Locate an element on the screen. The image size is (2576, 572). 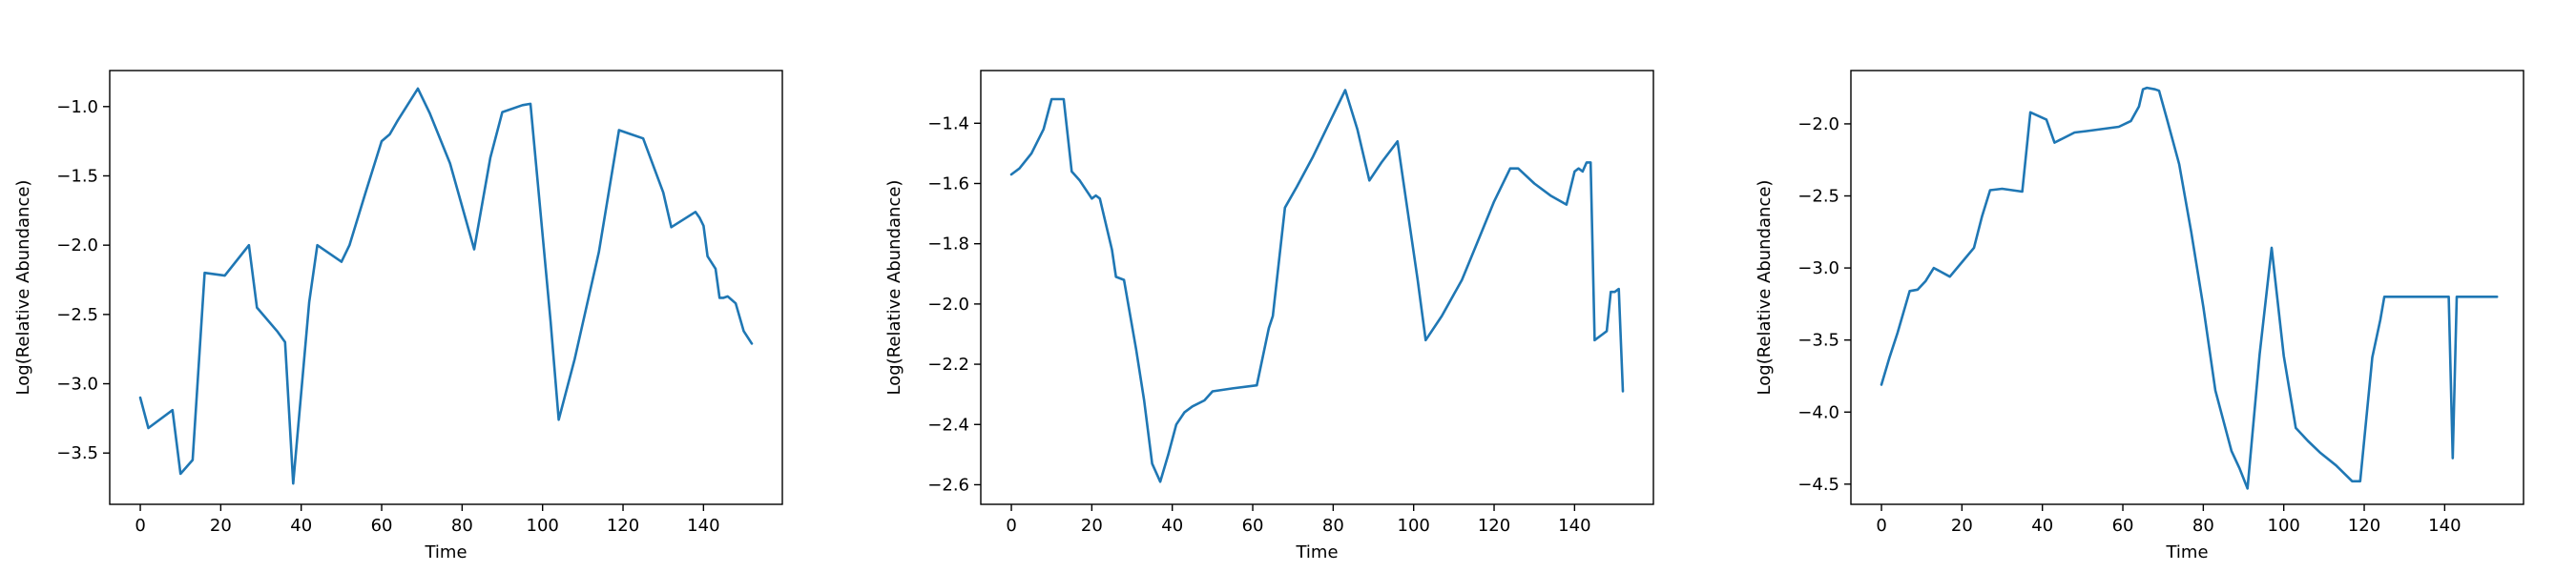
y-tick-label: −1.6 is located at coordinates (948, 184).